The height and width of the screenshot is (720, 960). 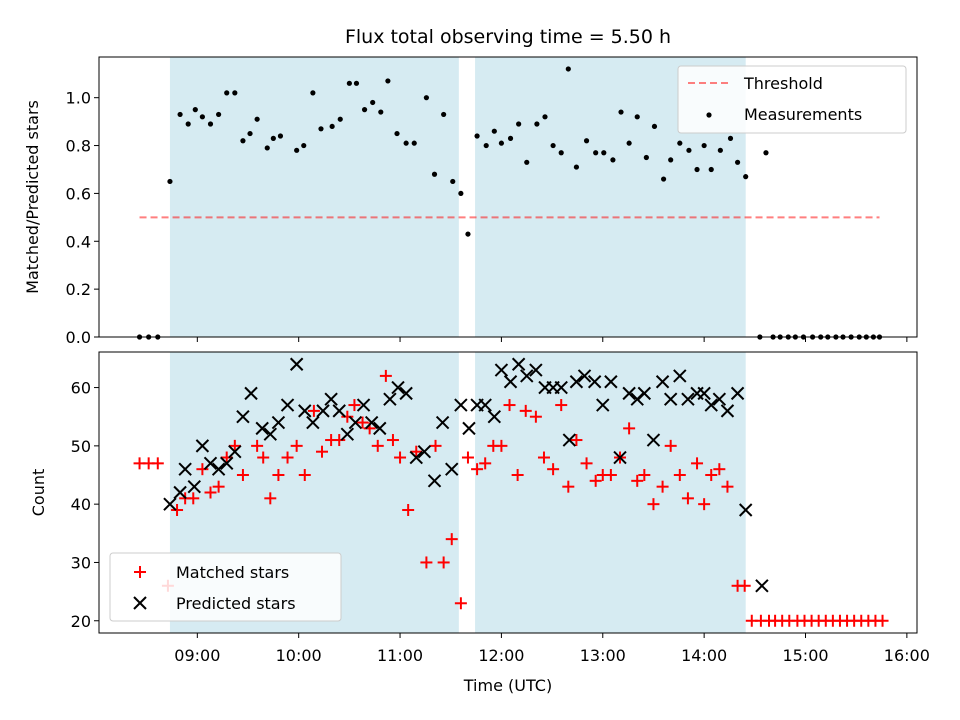 I want to click on chart-title: Flux total observing time = 5.50 h, so click(x=508, y=37).